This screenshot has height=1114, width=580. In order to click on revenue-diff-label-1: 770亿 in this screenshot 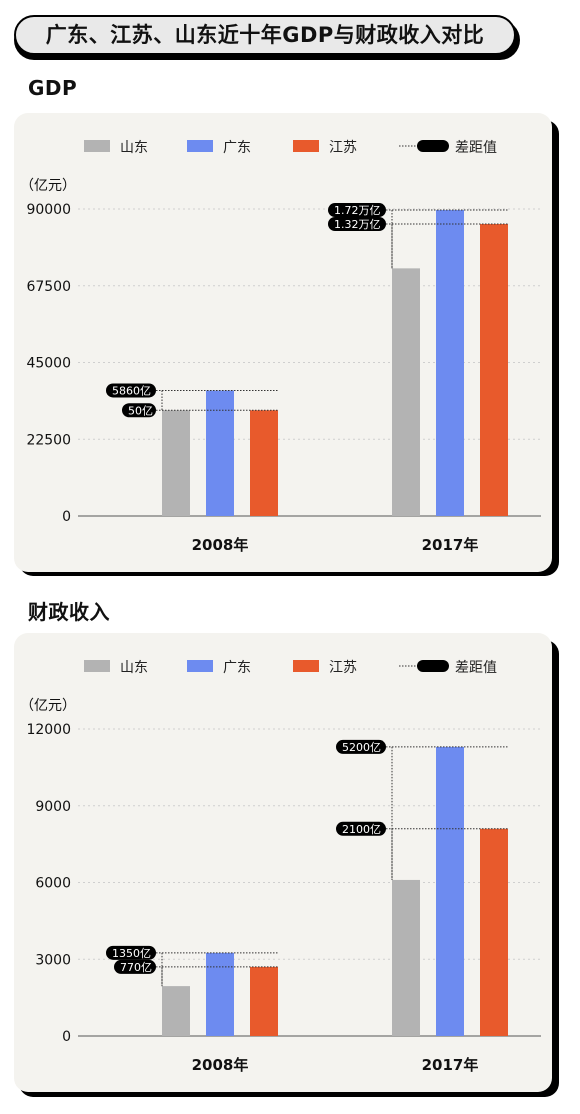, I will do `click(136, 967)`.